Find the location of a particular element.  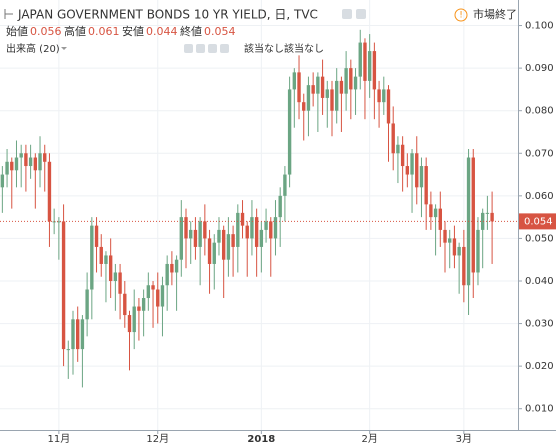

chart-icon is located at coordinates (8, 14).